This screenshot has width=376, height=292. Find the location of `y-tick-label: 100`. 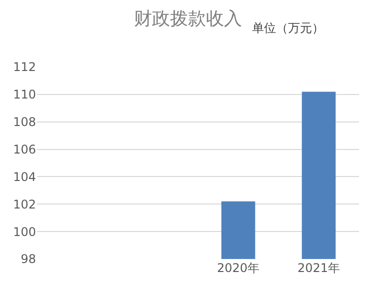

y-tick-label: 100 is located at coordinates (24, 231).